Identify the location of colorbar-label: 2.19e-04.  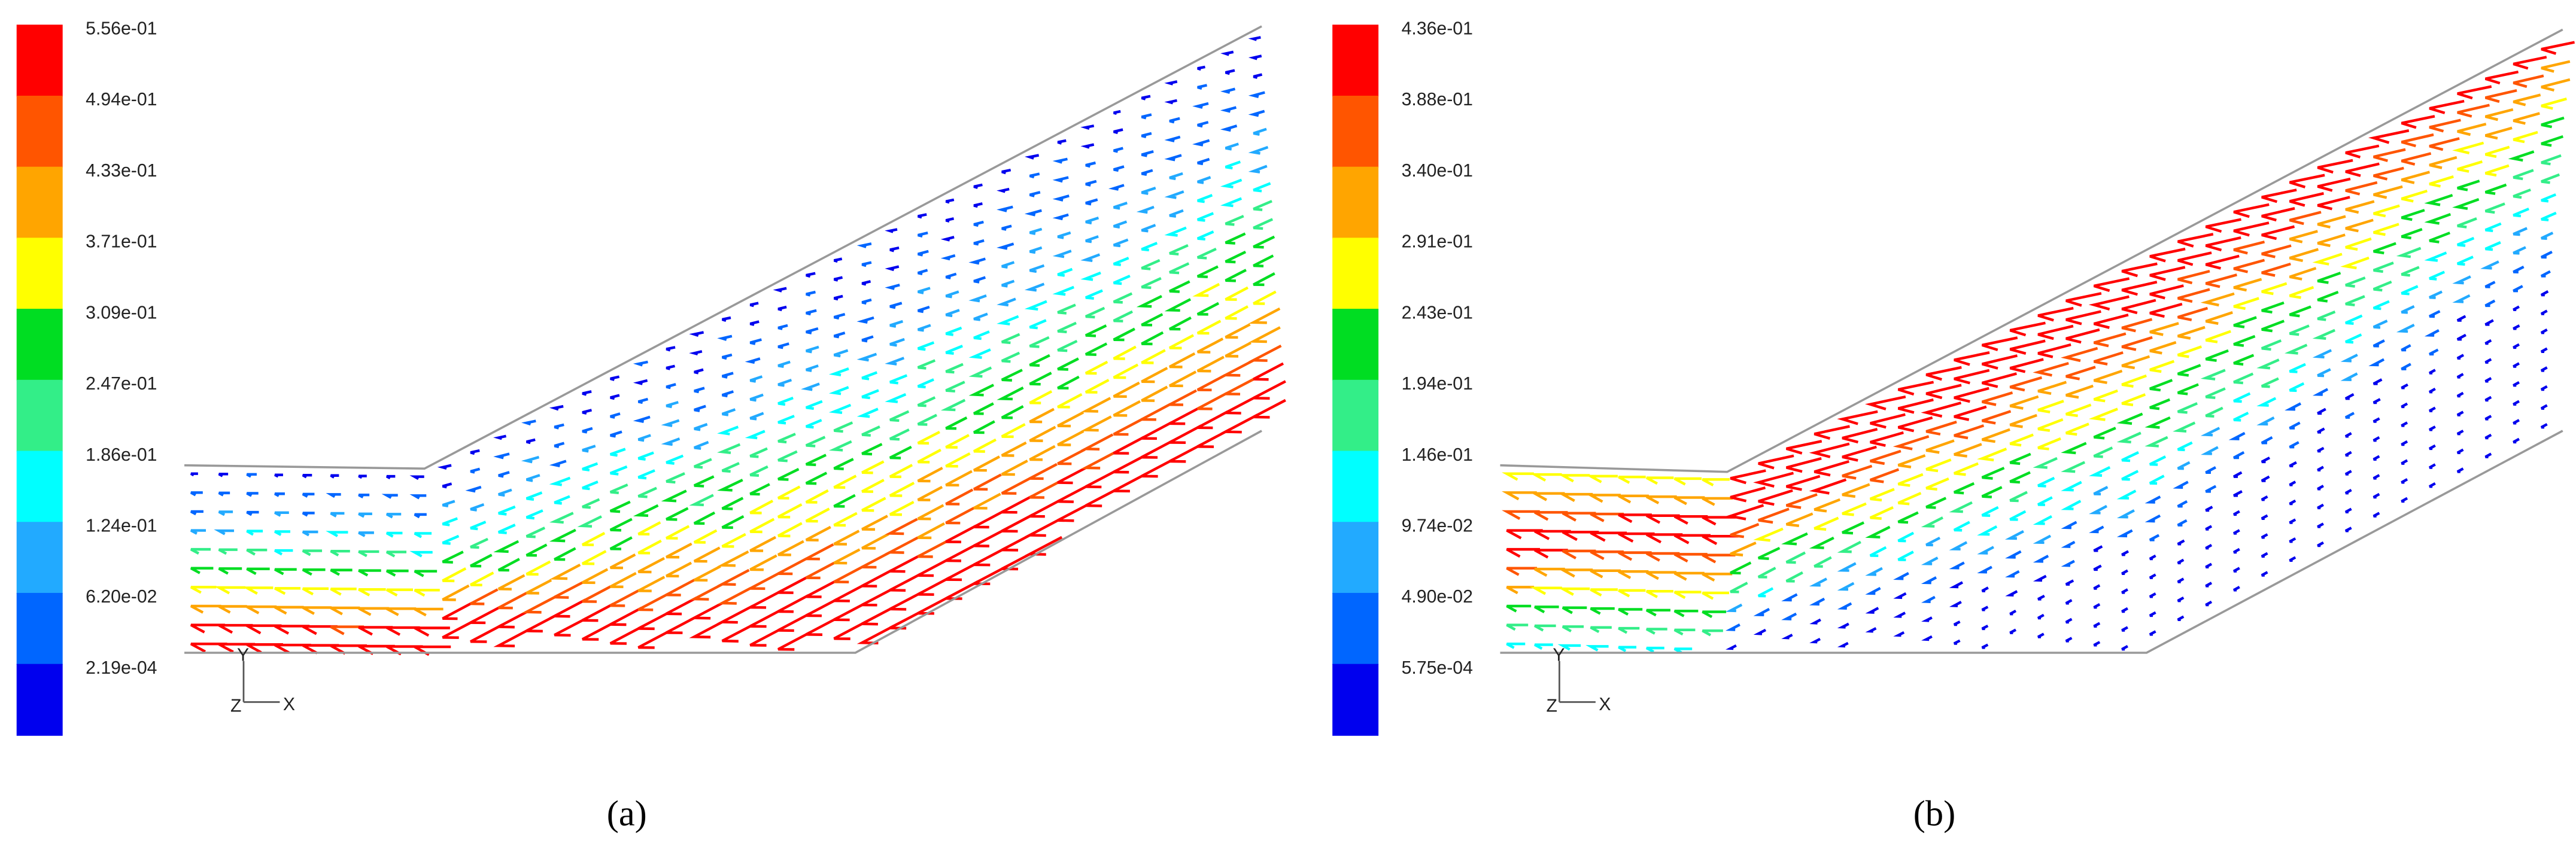
(121, 668).